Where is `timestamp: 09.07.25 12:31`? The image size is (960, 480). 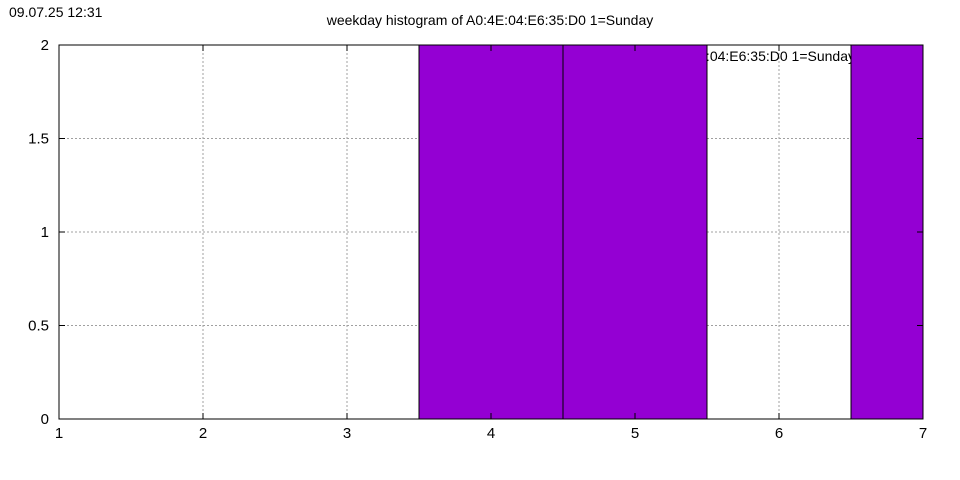 timestamp: 09.07.25 12:31 is located at coordinates (56, 12).